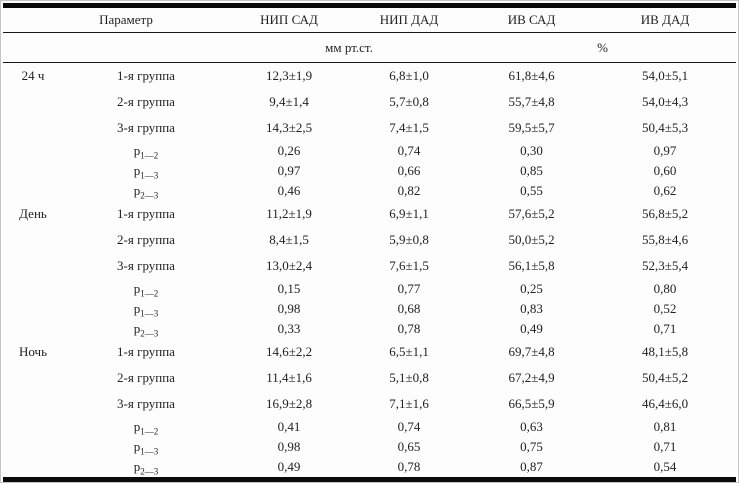  Describe the element at coordinates (116, 20) in the screenshot. I see `column-header-param: Параметр` at that location.